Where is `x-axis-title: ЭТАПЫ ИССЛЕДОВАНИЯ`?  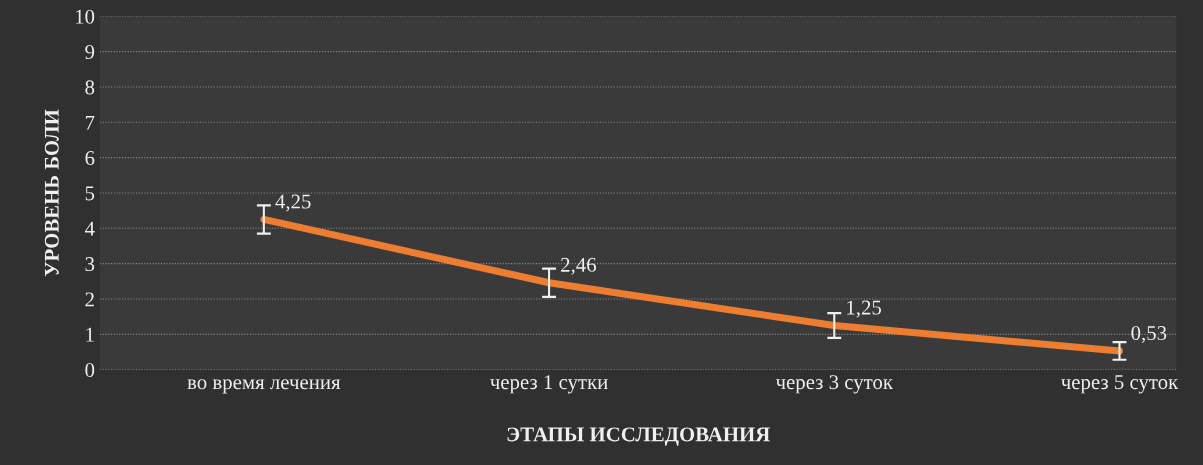 x-axis-title: ЭТАПЫ ИССЛЕДОВАНИЯ is located at coordinates (638, 436).